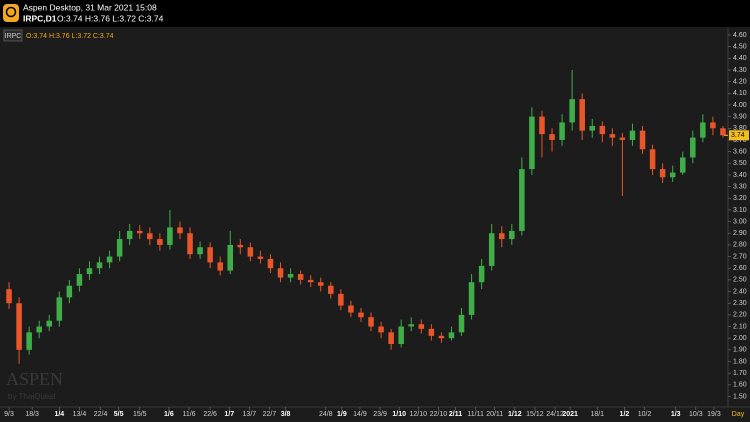 The width and height of the screenshot is (750, 422). What do you see at coordinates (597, 414) in the screenshot?
I see `x-tick-label: 18/1` at bounding box center [597, 414].